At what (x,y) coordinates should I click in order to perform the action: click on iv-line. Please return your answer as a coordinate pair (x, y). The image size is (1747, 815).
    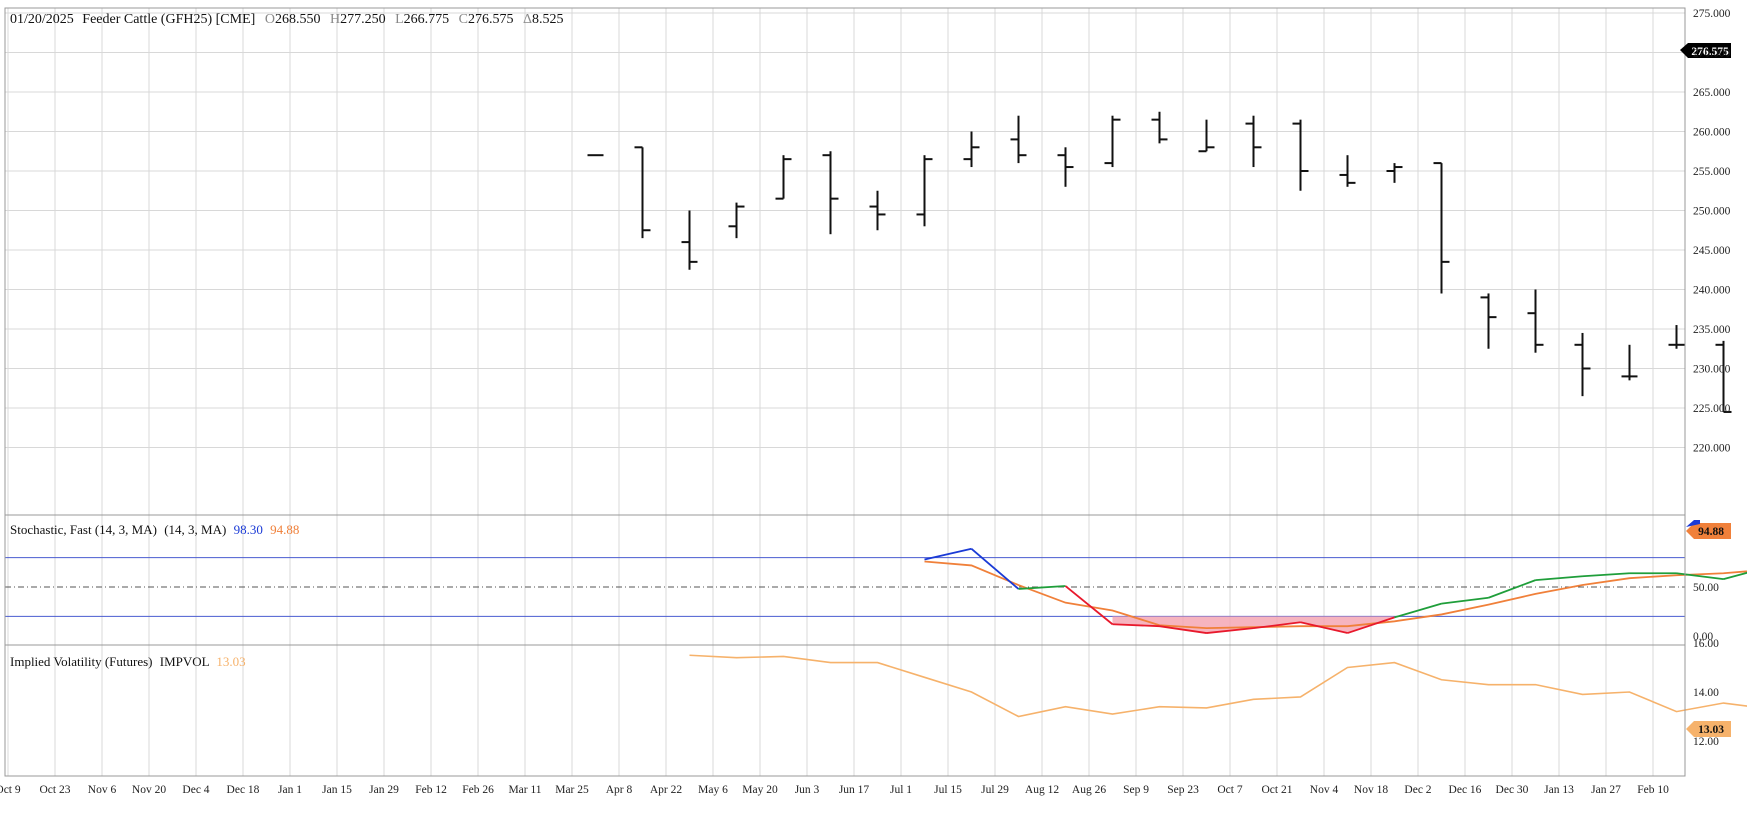
    Looking at the image, I should click on (1218, 703).